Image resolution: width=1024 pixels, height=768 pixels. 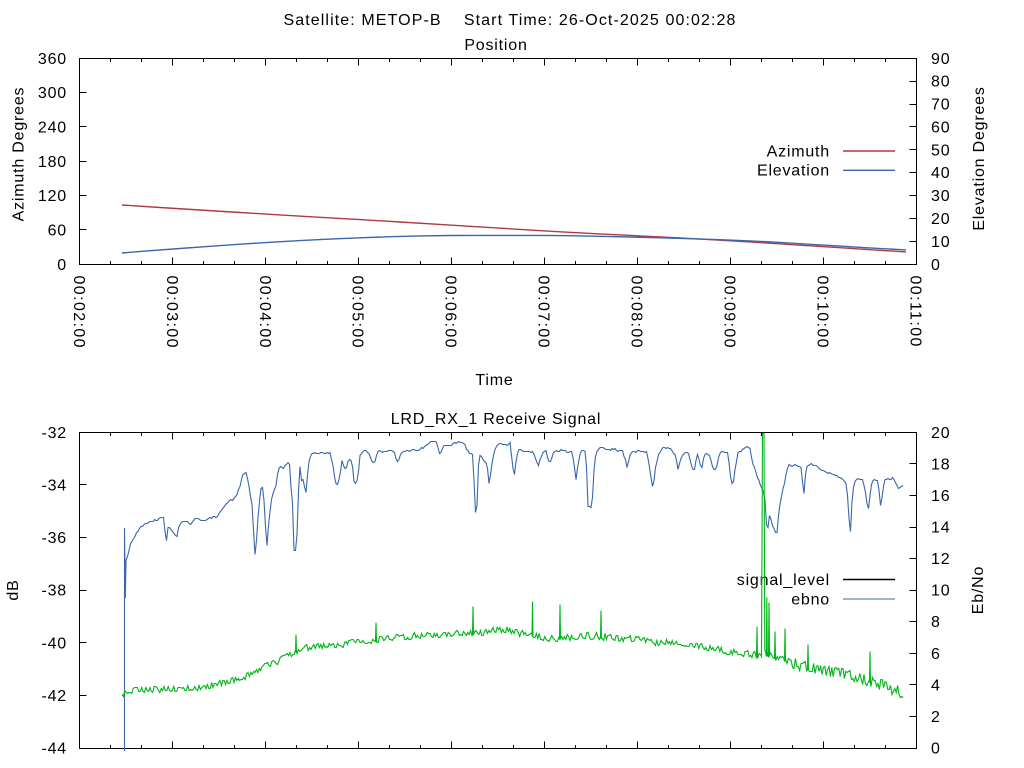 What do you see at coordinates (264, 312) in the screenshot?
I see `svg-text: 00:04:00` at bounding box center [264, 312].